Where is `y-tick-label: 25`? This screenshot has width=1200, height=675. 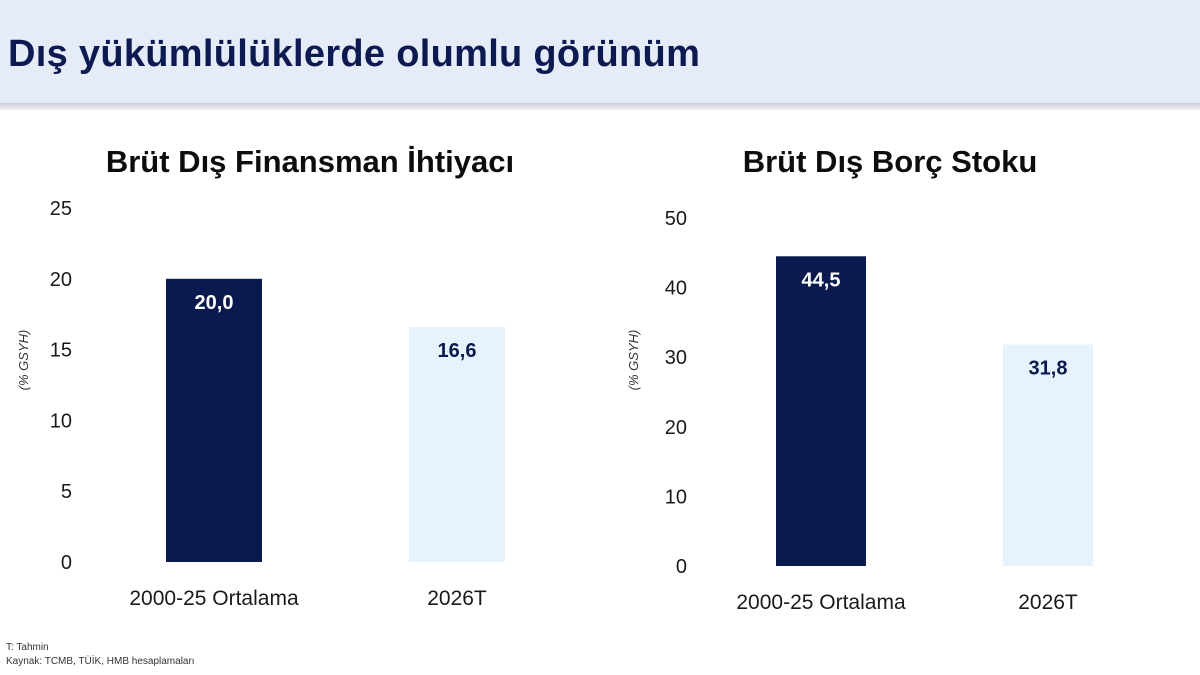
y-tick-label: 25 is located at coordinates (61, 209).